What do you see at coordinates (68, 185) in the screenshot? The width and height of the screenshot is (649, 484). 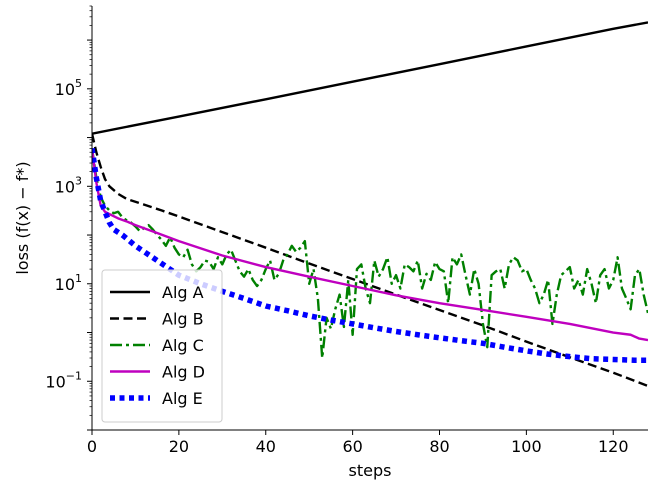 I see `y-tick-label: 10³` at bounding box center [68, 185].